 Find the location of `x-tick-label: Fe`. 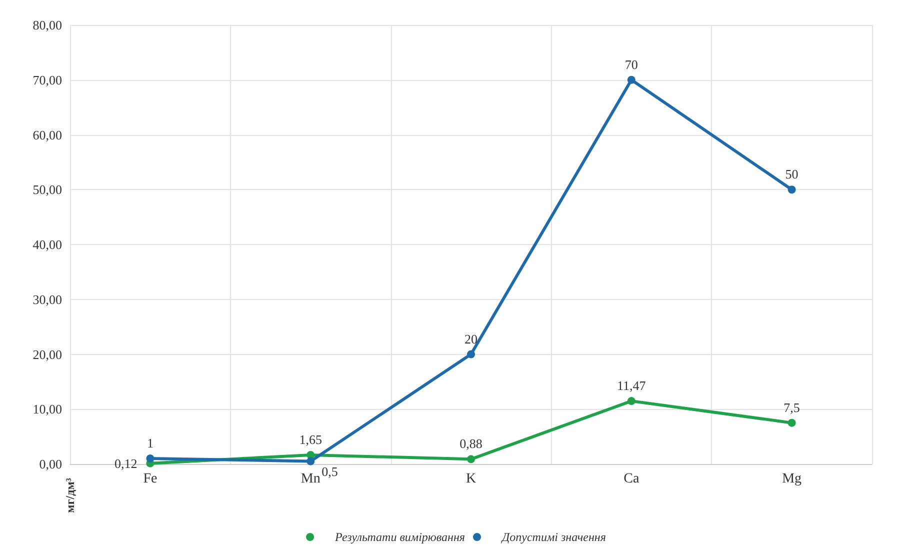

x-tick-label: Fe is located at coordinates (150, 479).